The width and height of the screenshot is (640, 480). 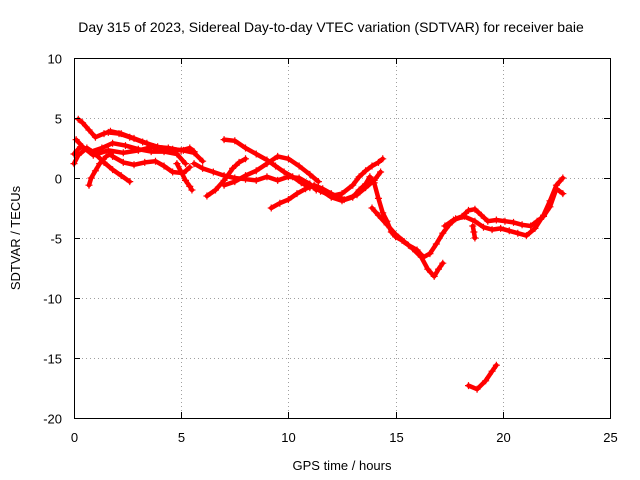 What do you see at coordinates (288, 437) in the screenshot?
I see `x-tick-label: 10` at bounding box center [288, 437].